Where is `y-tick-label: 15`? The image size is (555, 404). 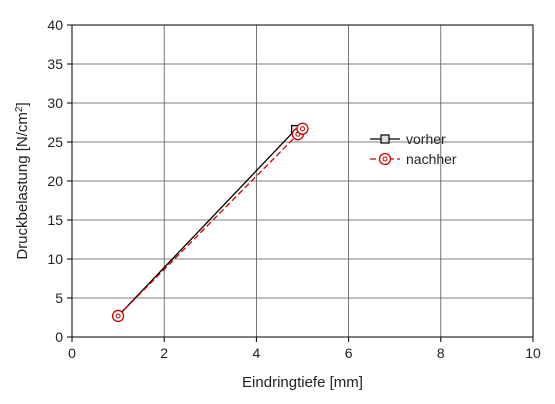
y-tick-label: 15 is located at coordinates (55, 220).